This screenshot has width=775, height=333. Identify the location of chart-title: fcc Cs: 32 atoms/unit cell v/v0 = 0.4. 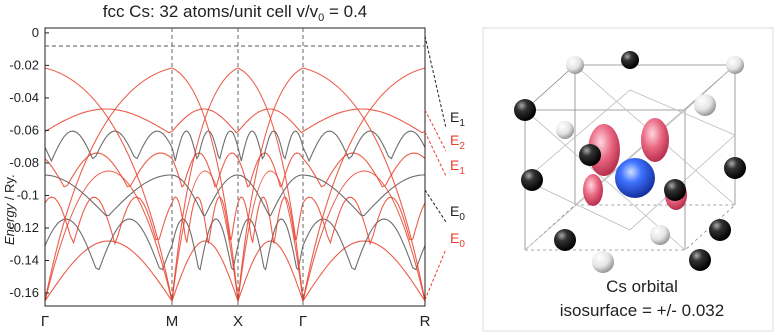
(235, 13).